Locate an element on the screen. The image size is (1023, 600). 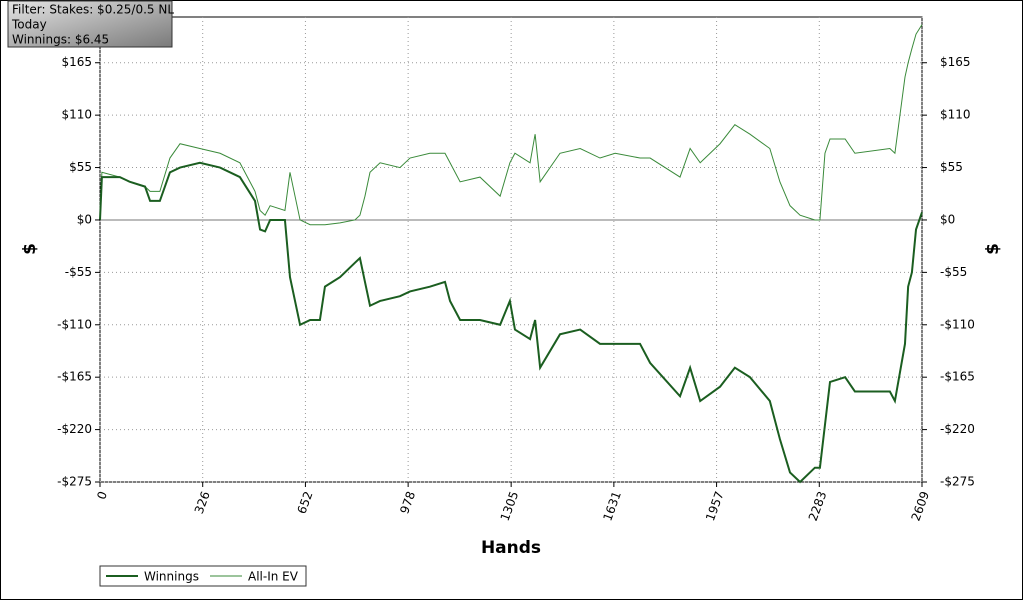
legend-label: All-In EV is located at coordinates (273, 577).